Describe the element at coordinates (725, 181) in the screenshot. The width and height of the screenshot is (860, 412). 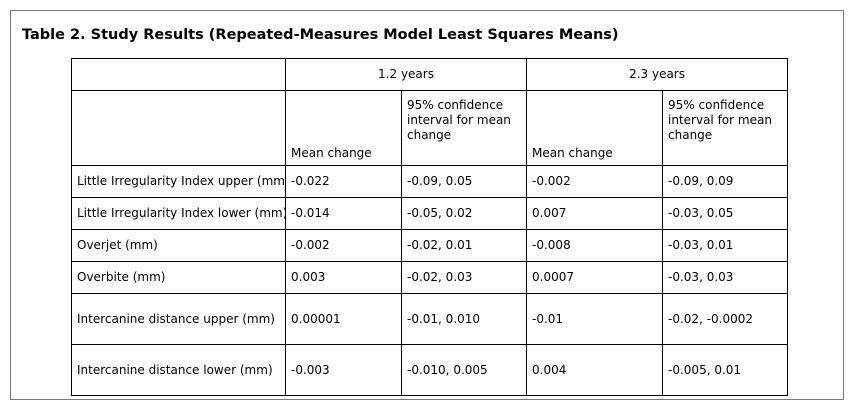
I see `cell-ci-2-3y: -0.09, 0.09` at that location.